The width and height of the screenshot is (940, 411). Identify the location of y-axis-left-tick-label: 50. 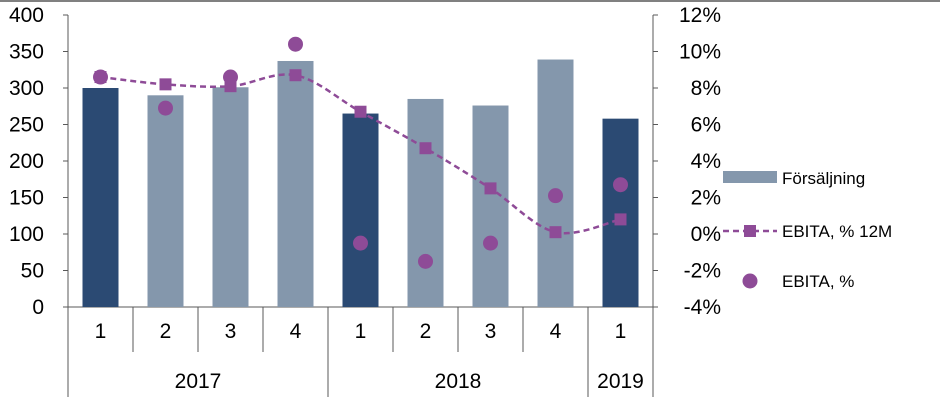
(32, 271).